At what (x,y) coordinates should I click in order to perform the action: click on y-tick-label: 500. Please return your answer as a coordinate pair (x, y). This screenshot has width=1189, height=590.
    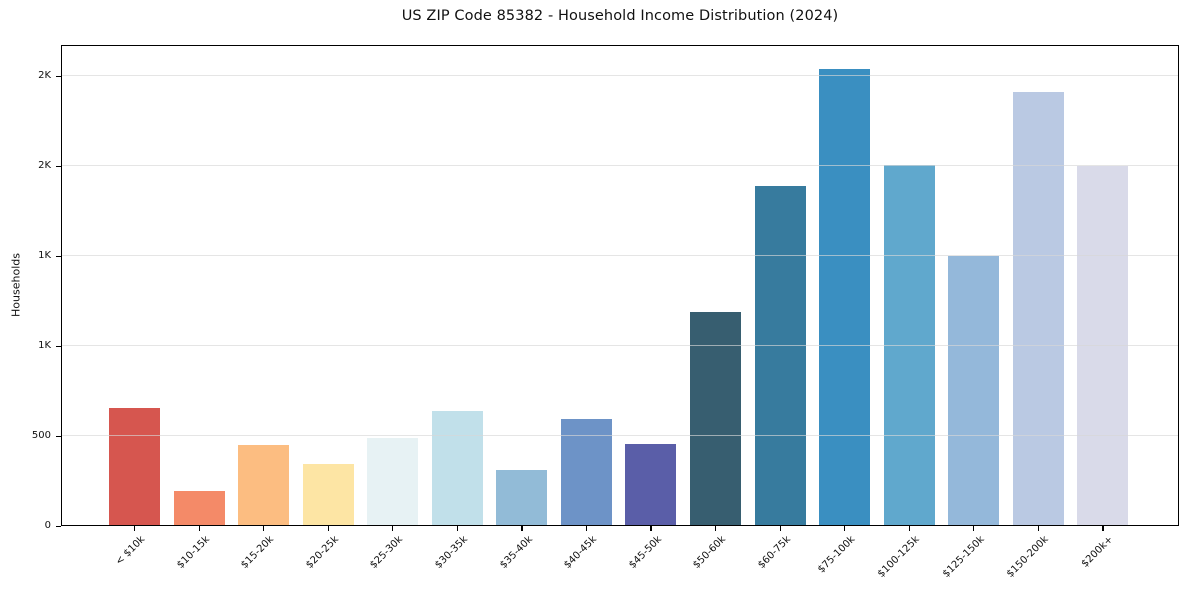
    Looking at the image, I should click on (41, 436).